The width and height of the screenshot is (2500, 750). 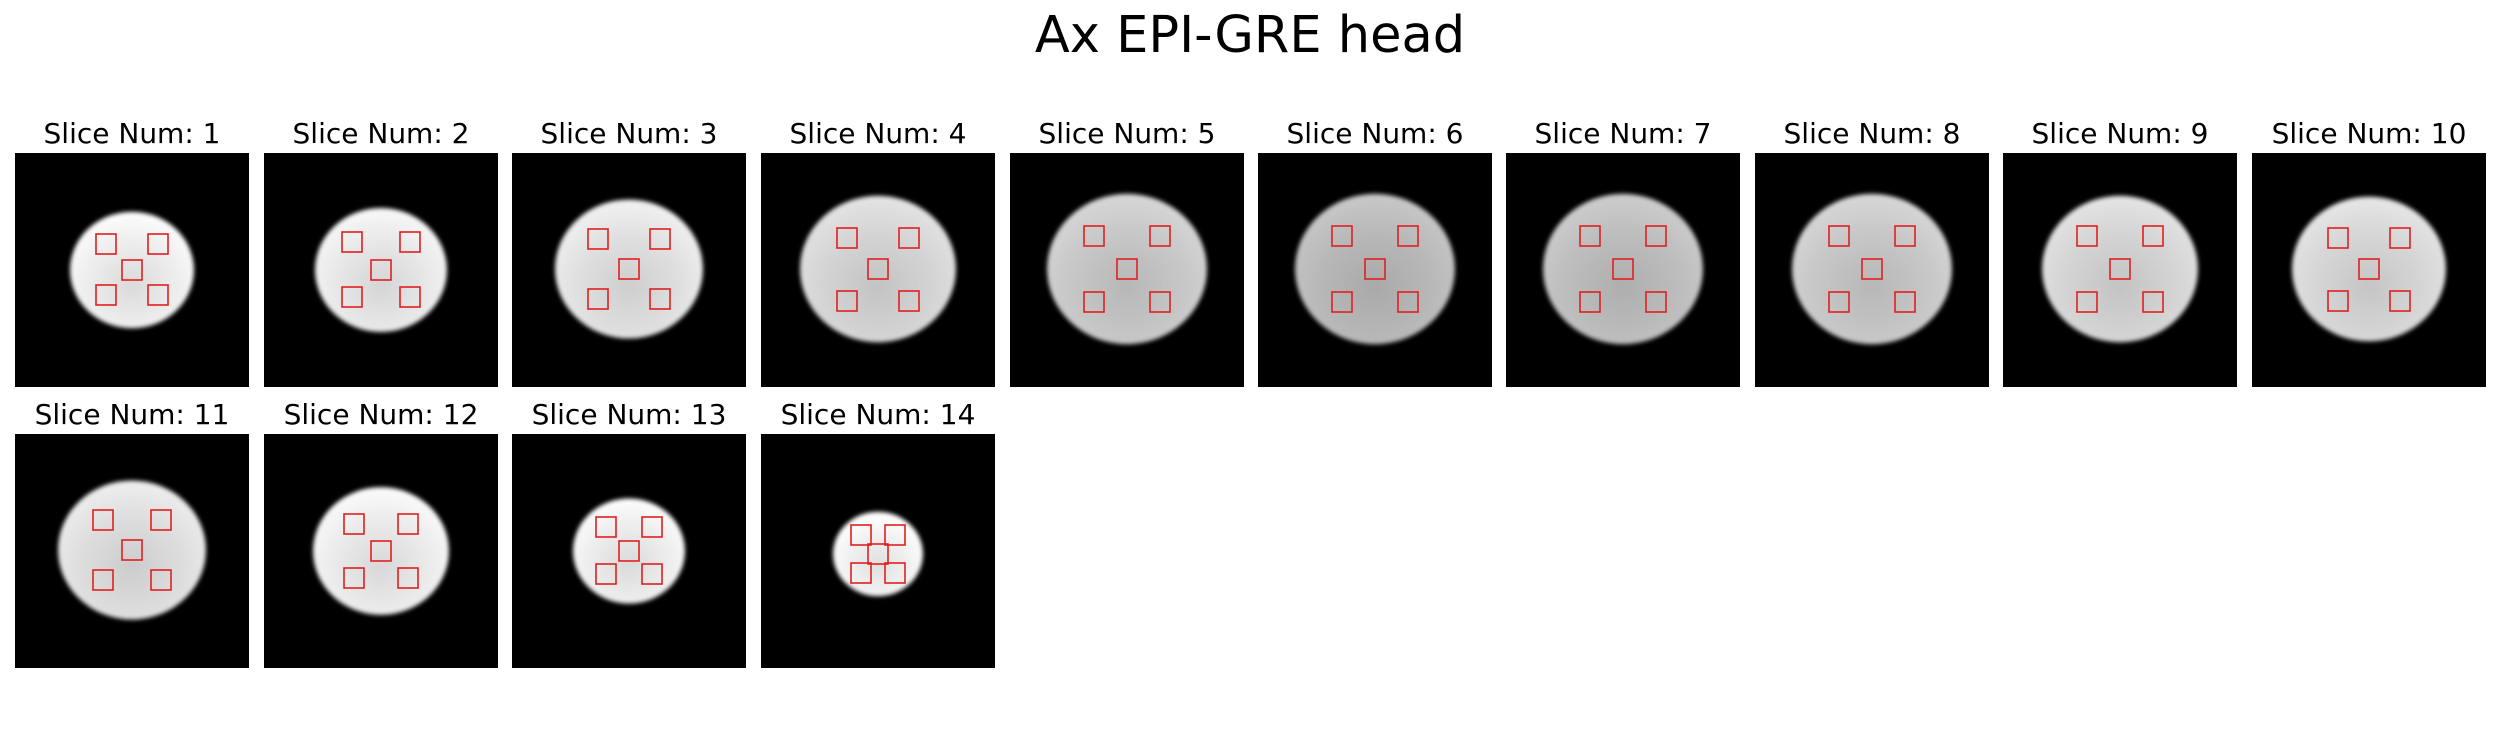 I want to click on slice-title-4: Slice Num: 4, so click(x=878, y=133).